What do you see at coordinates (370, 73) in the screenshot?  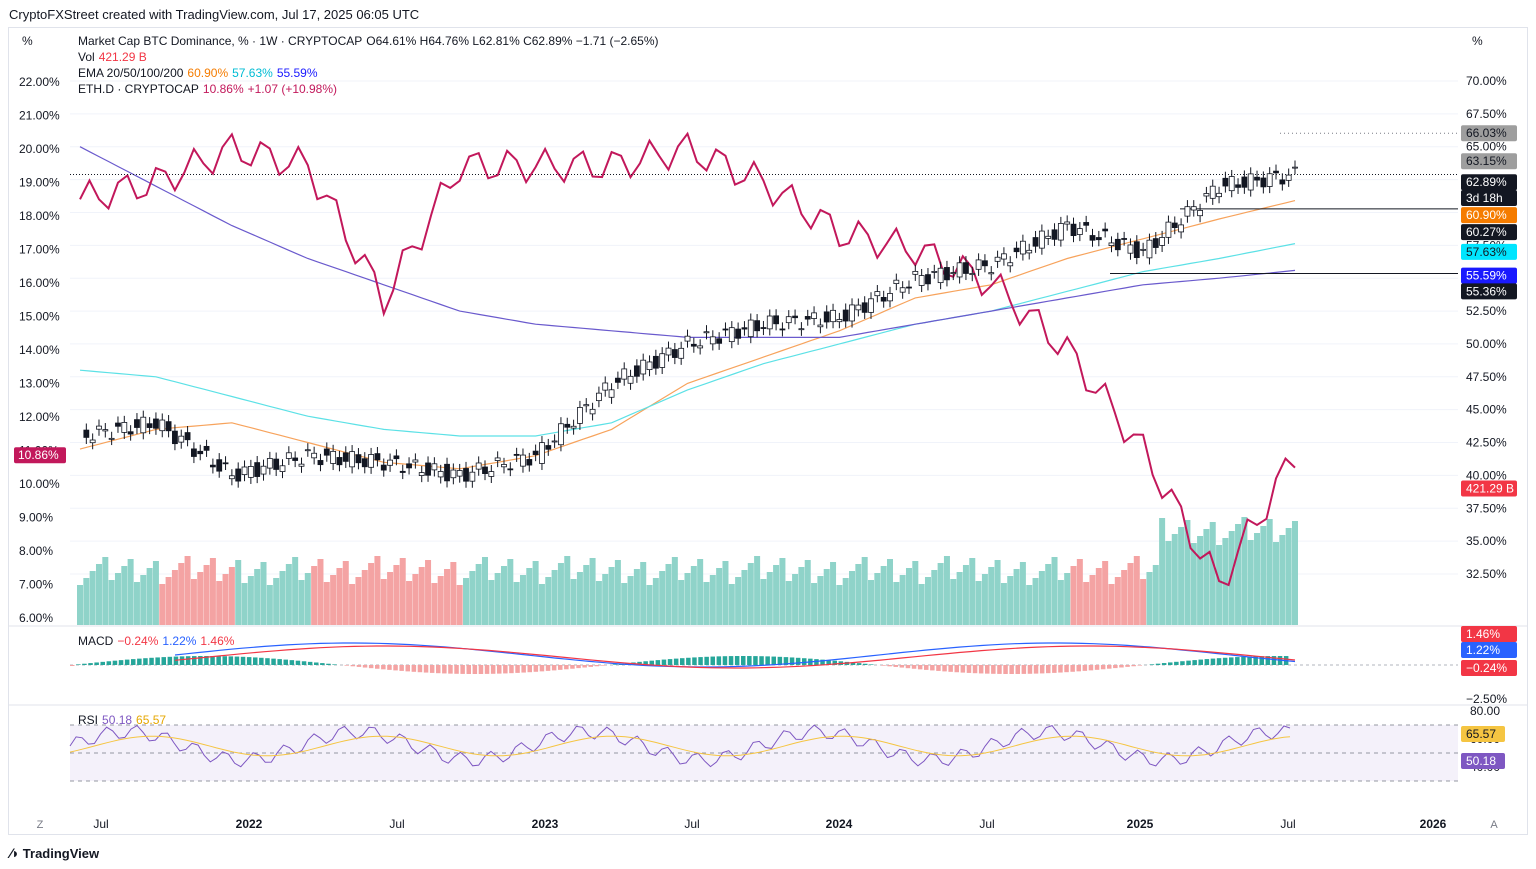 I see `legend-ema-row: EMA 20/50/100/200 60.90% 57.63% 55.59%` at bounding box center [370, 73].